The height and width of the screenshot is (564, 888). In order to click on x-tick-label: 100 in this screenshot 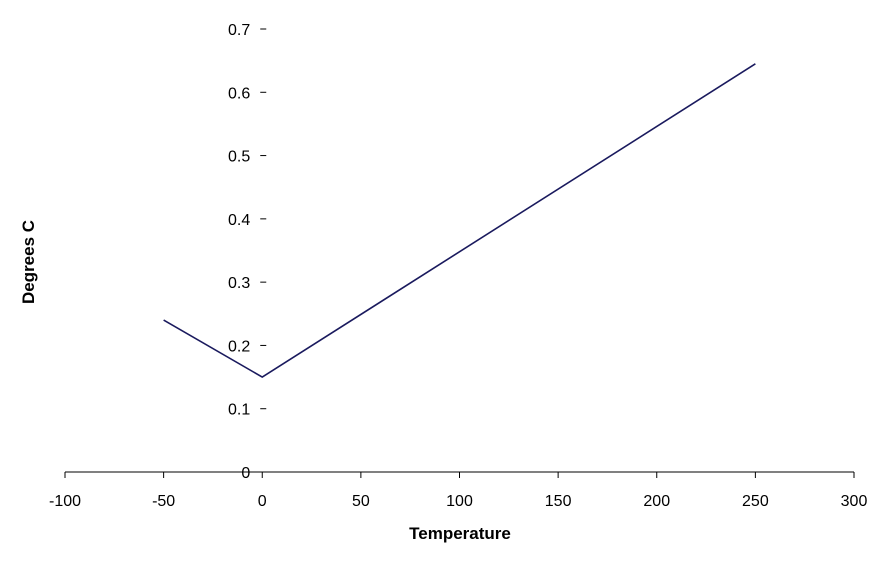, I will do `click(459, 501)`.